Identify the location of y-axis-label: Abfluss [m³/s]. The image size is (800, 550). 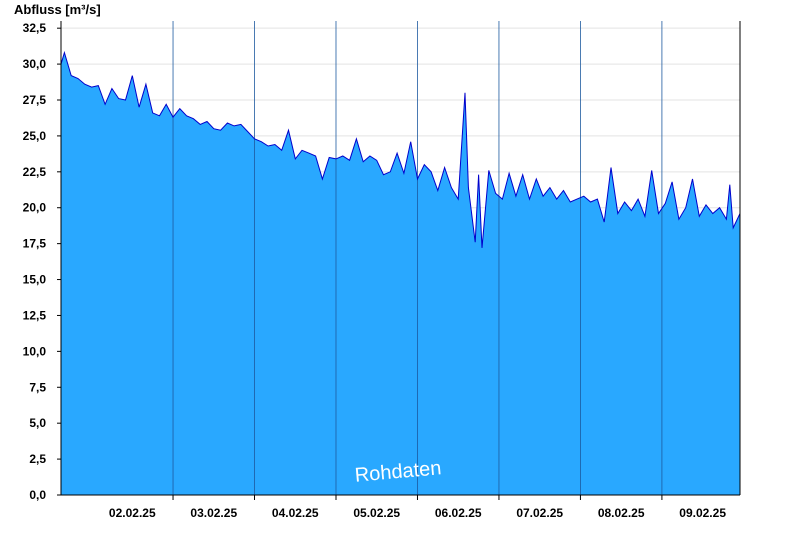
(57, 9).